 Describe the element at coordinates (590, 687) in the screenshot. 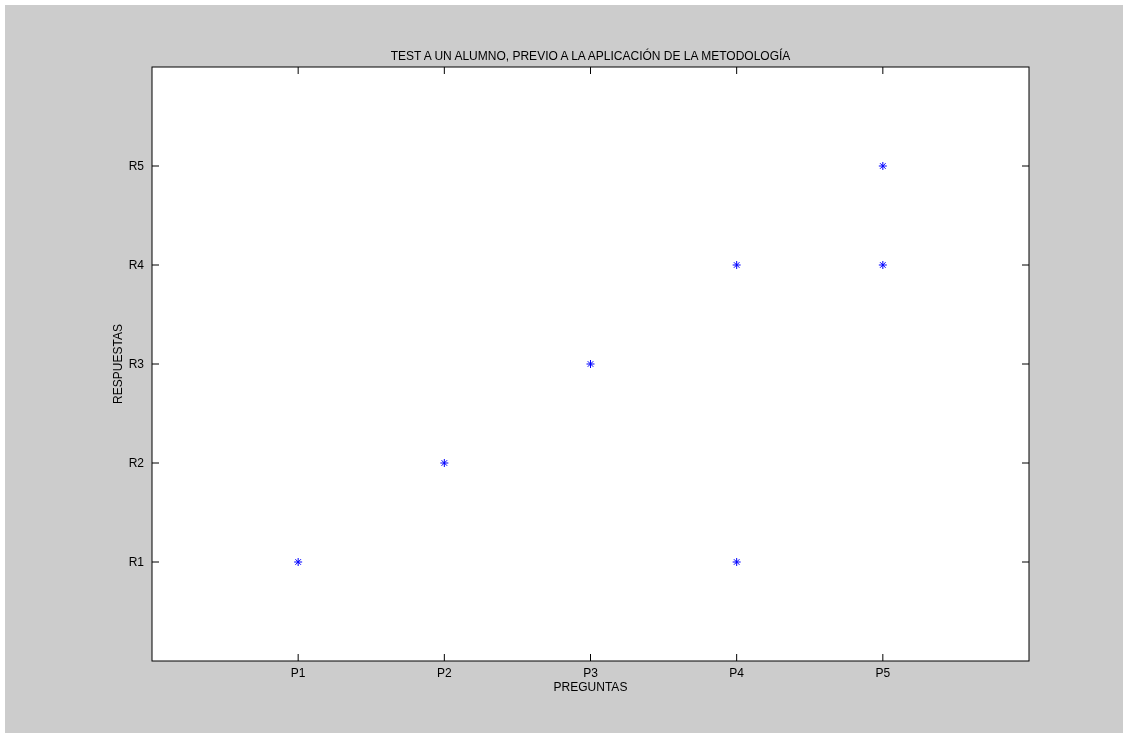

I see `x-axis-title: PREGUNTAS` at that location.